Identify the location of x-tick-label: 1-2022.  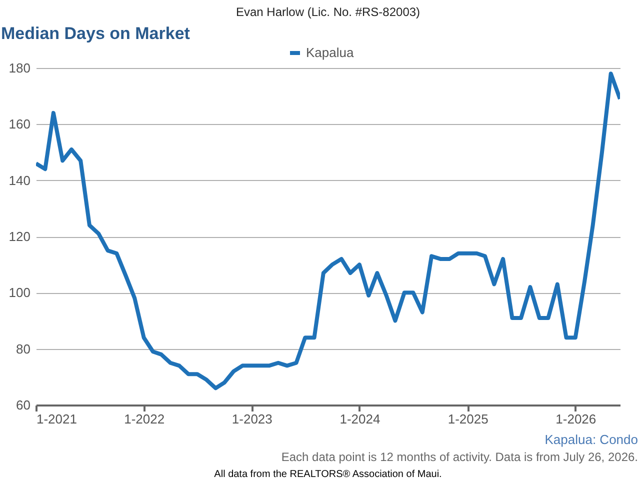
(144, 419).